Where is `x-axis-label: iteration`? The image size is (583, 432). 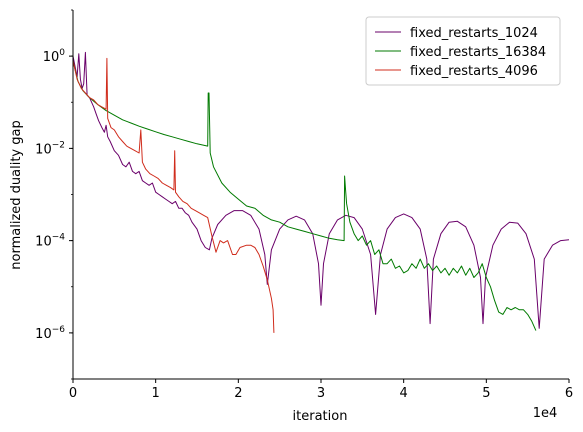 x-axis-label: iteration is located at coordinates (320, 416).